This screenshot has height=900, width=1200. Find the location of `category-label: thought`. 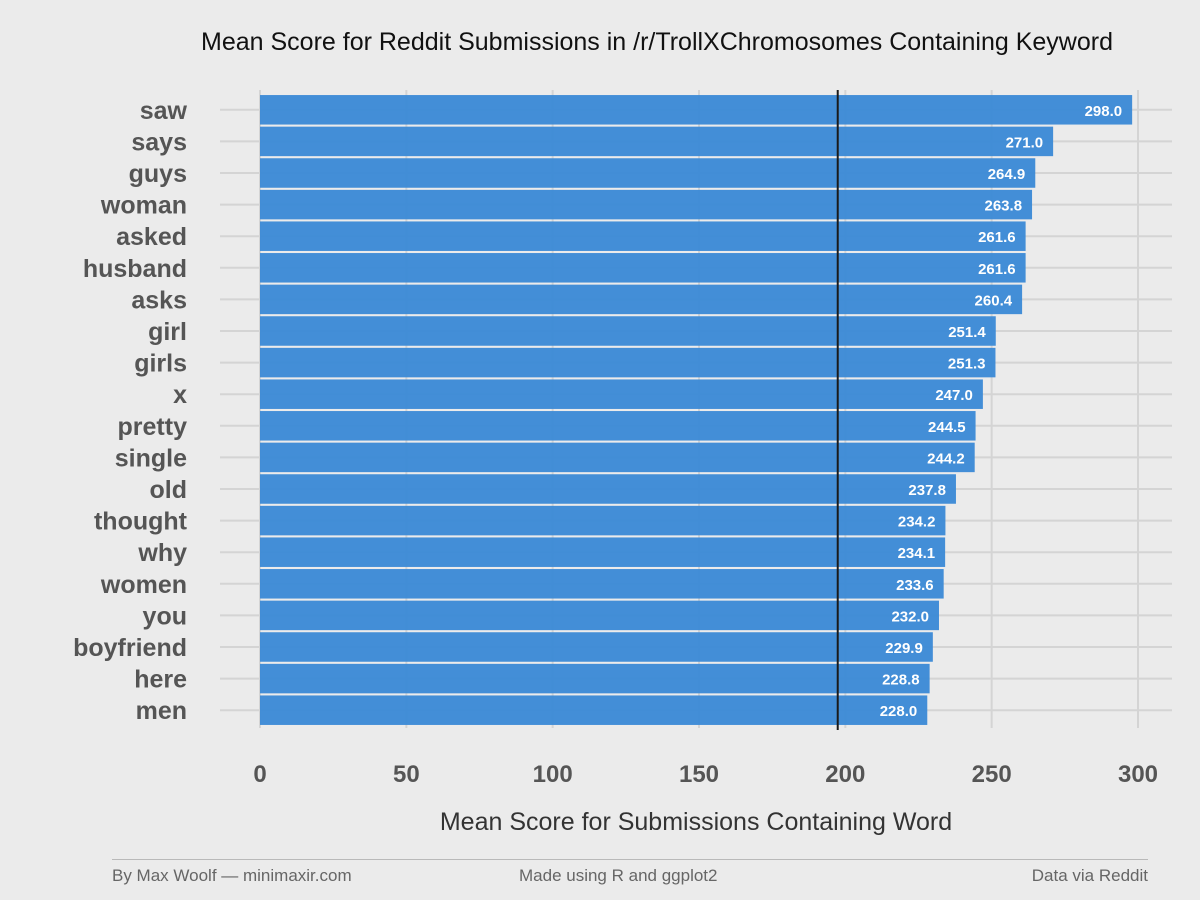

category-label: thought is located at coordinates (141, 522).